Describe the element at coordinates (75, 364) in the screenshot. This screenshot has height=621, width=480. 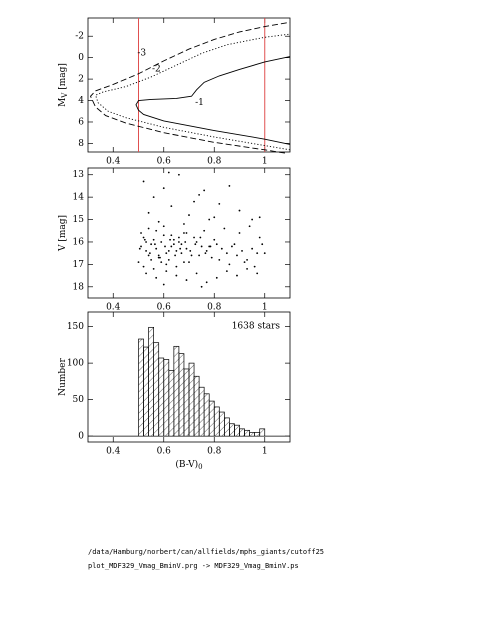
I see `y-tick-label: 100` at that location.